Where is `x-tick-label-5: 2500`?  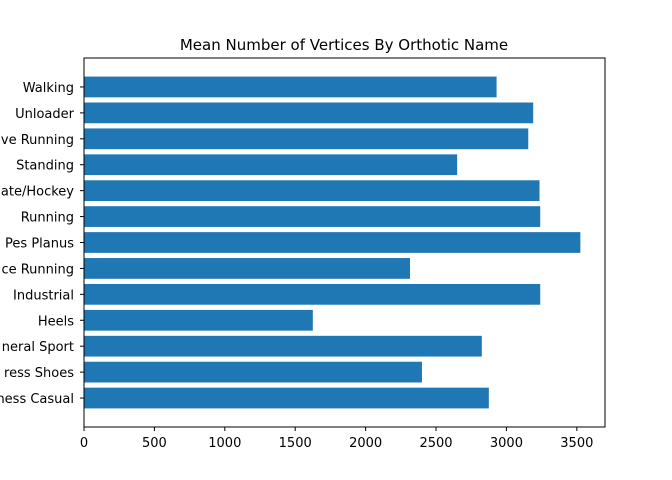 x-tick-label-5: 2500 is located at coordinates (435, 443).